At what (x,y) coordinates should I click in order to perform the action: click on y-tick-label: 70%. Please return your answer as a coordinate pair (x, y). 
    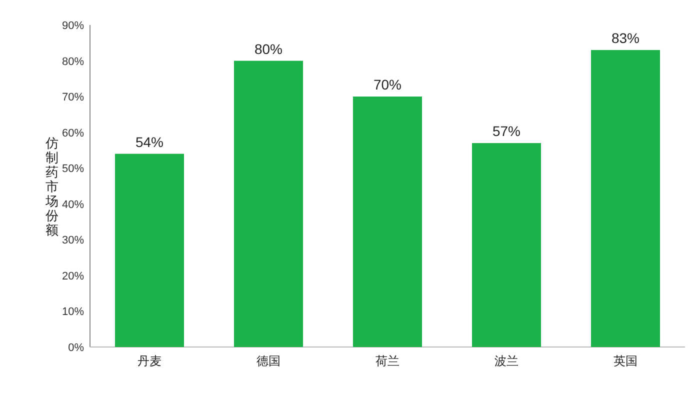
    Looking at the image, I should click on (73, 98).